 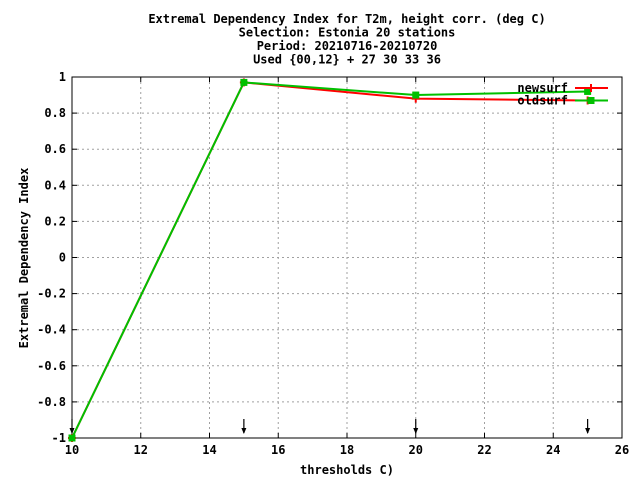 I want to click on x-tick-label: 22, so click(x=484, y=450).